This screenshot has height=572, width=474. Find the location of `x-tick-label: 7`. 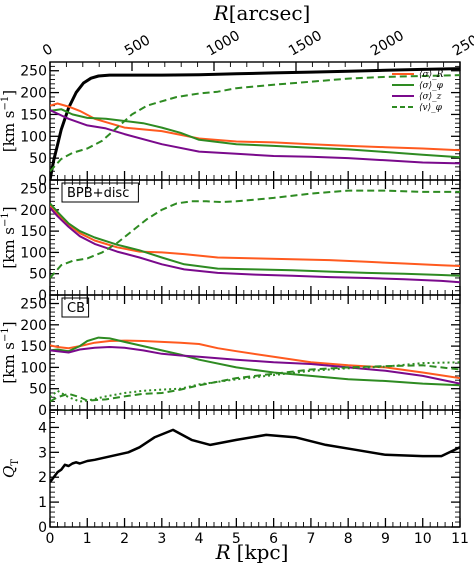

x-tick-label: 7 is located at coordinates (310, 539).